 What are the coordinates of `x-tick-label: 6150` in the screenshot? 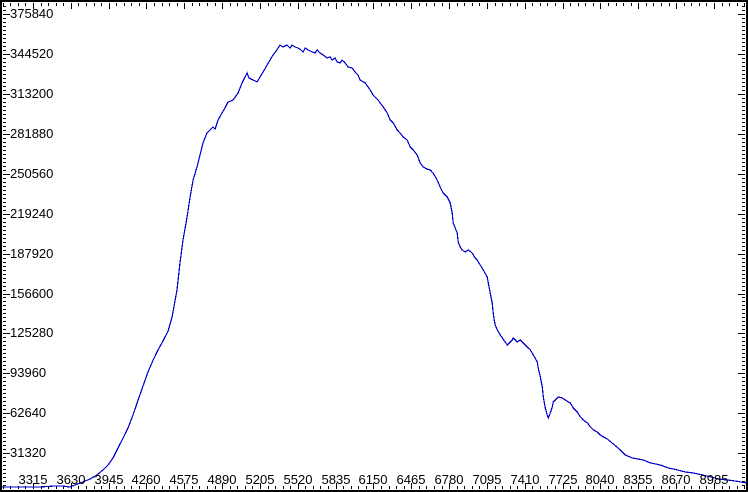 It's located at (373, 479).